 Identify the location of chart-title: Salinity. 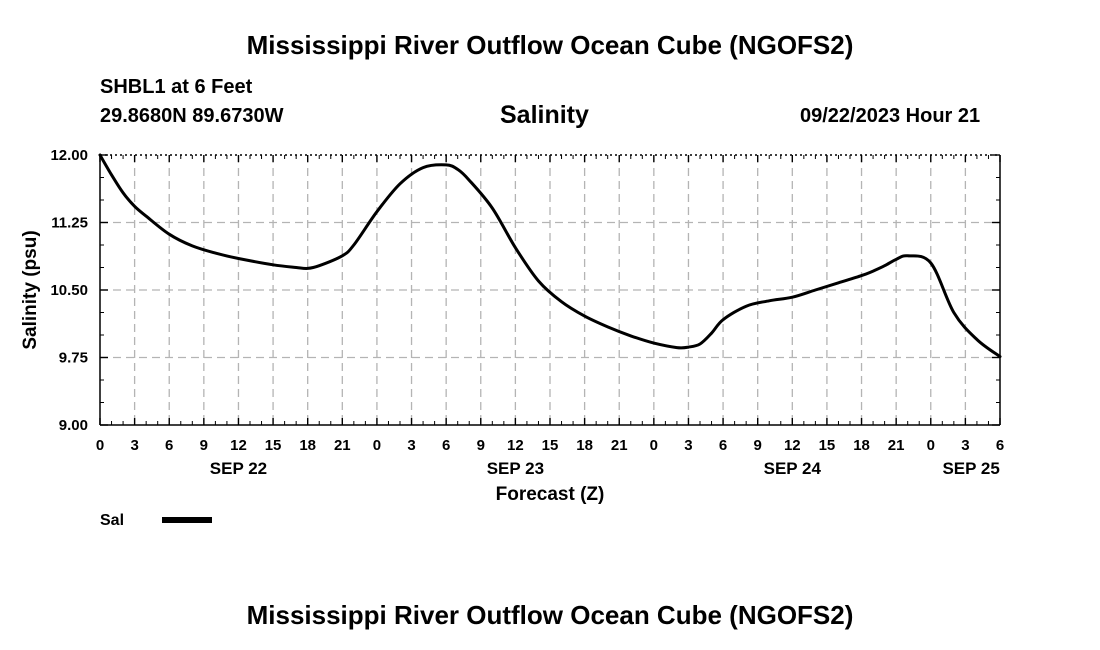
(544, 115).